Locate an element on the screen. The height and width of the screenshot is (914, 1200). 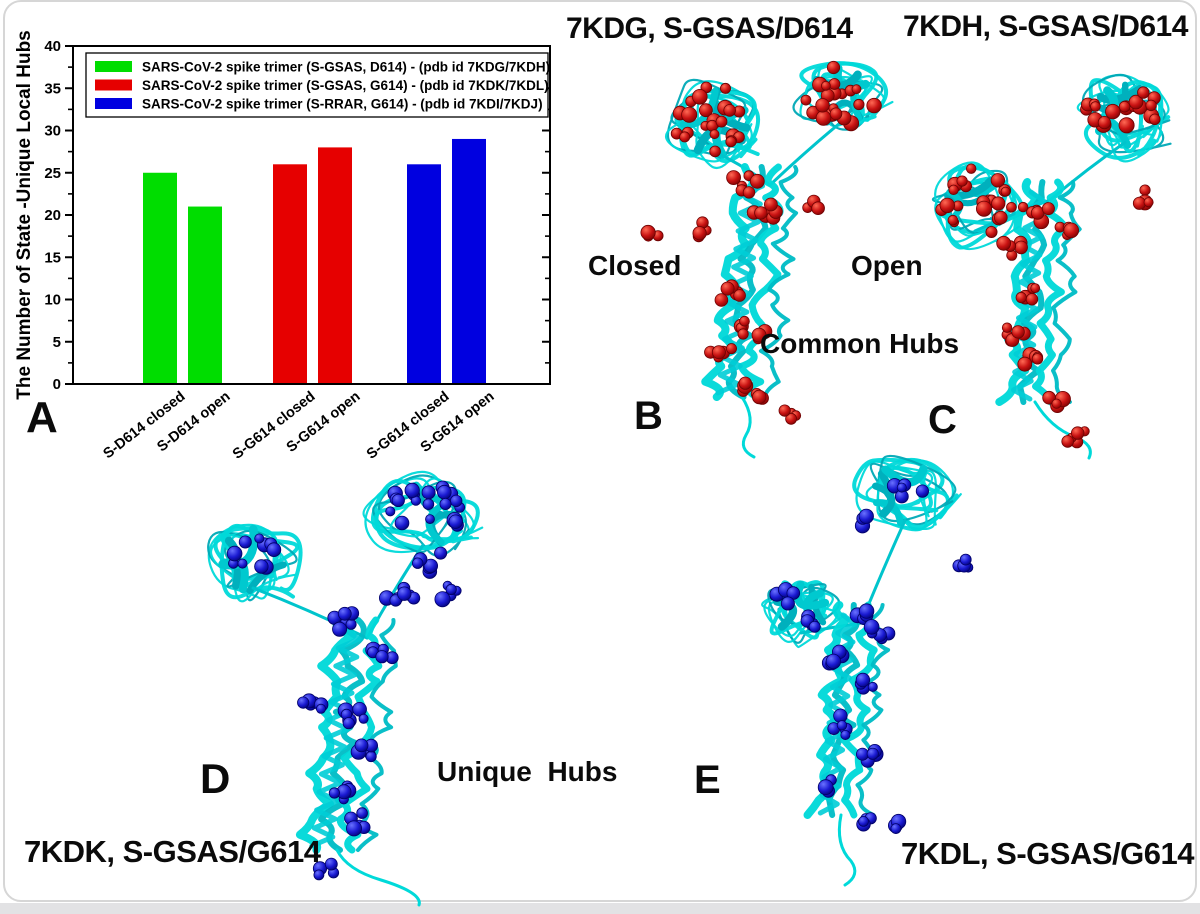
svg-text: 5 is located at coordinates (57, 342).